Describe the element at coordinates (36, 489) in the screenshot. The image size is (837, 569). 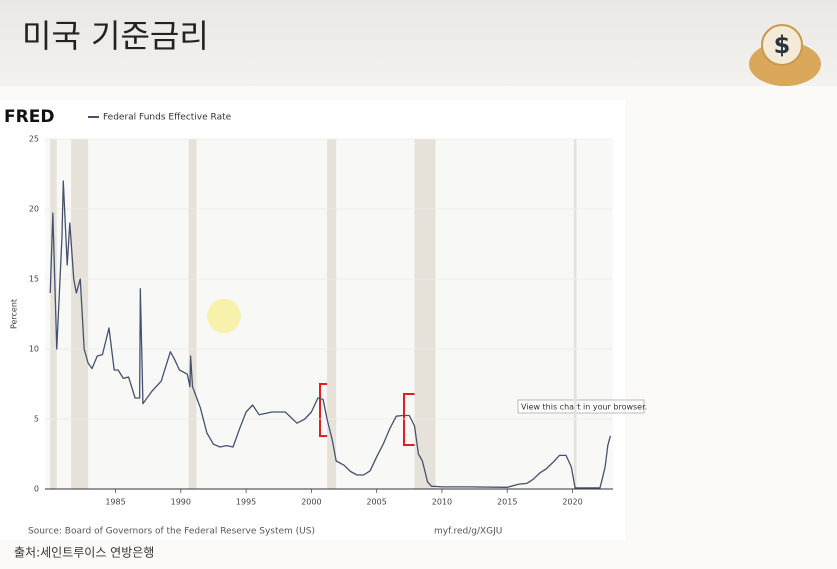
I see `y-tick-label: 0` at that location.